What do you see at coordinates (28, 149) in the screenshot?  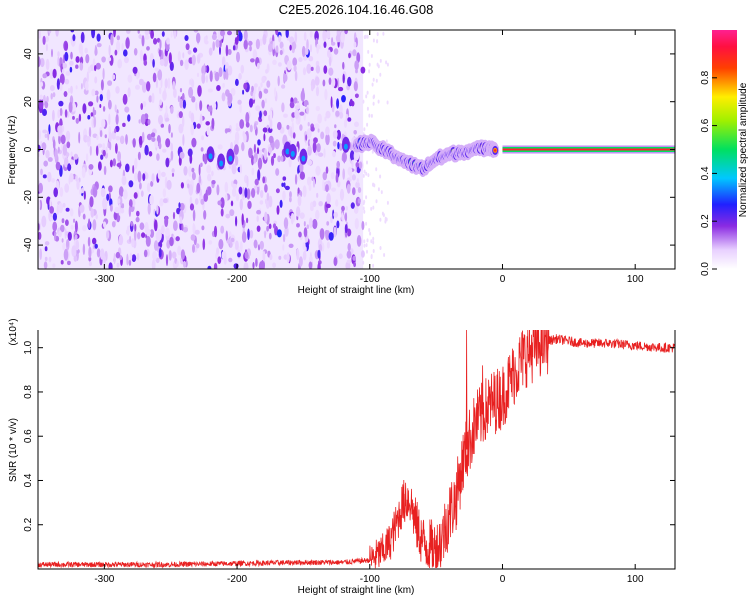 I see `y-tick-label: 0` at bounding box center [28, 149].